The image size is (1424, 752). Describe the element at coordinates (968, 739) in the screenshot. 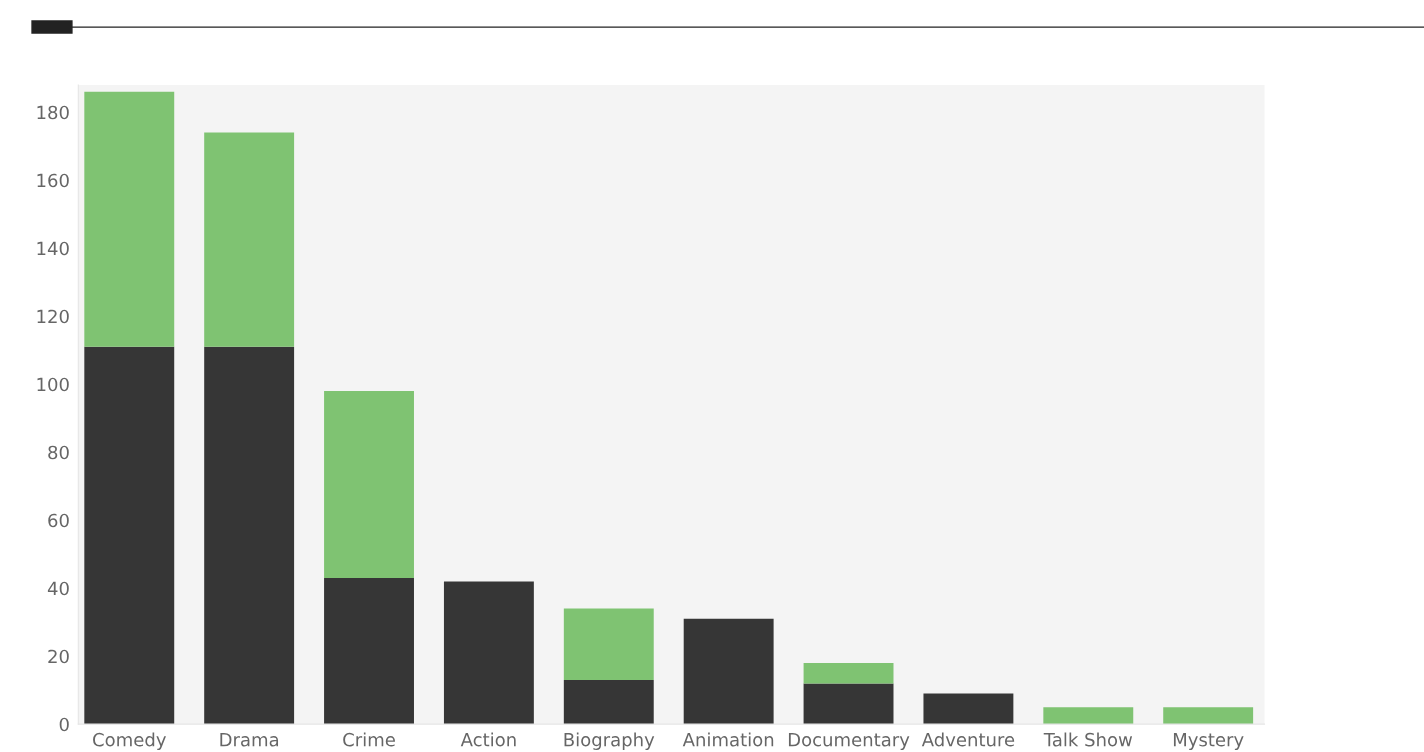

I see `x-tick-label: Adventure` at that location.